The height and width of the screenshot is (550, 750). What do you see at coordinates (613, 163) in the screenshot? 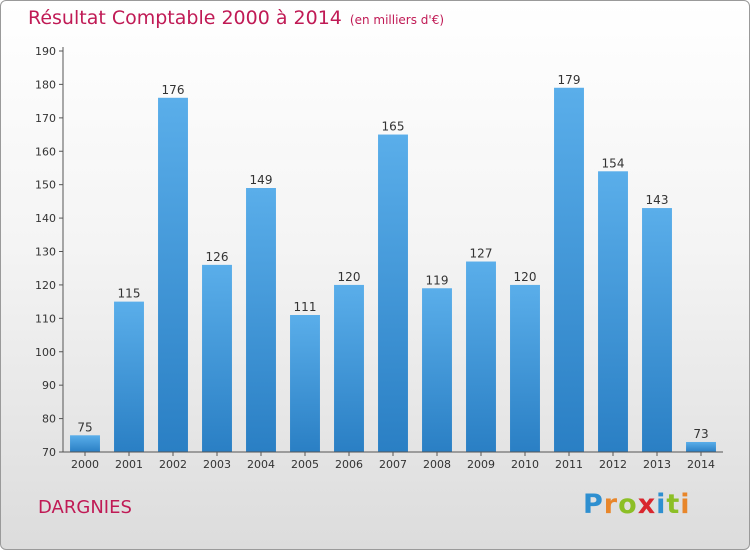
I see `value-label-2012: 154` at bounding box center [613, 163].